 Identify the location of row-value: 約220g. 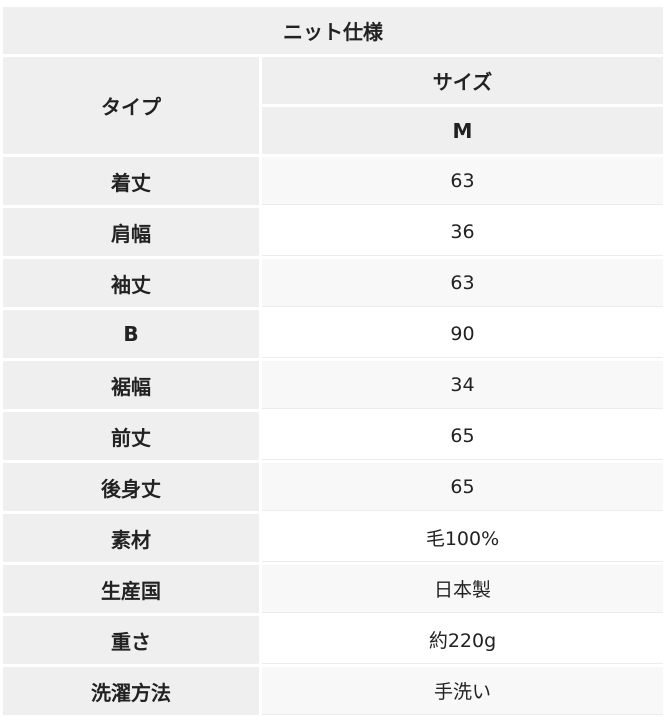
(462, 640).